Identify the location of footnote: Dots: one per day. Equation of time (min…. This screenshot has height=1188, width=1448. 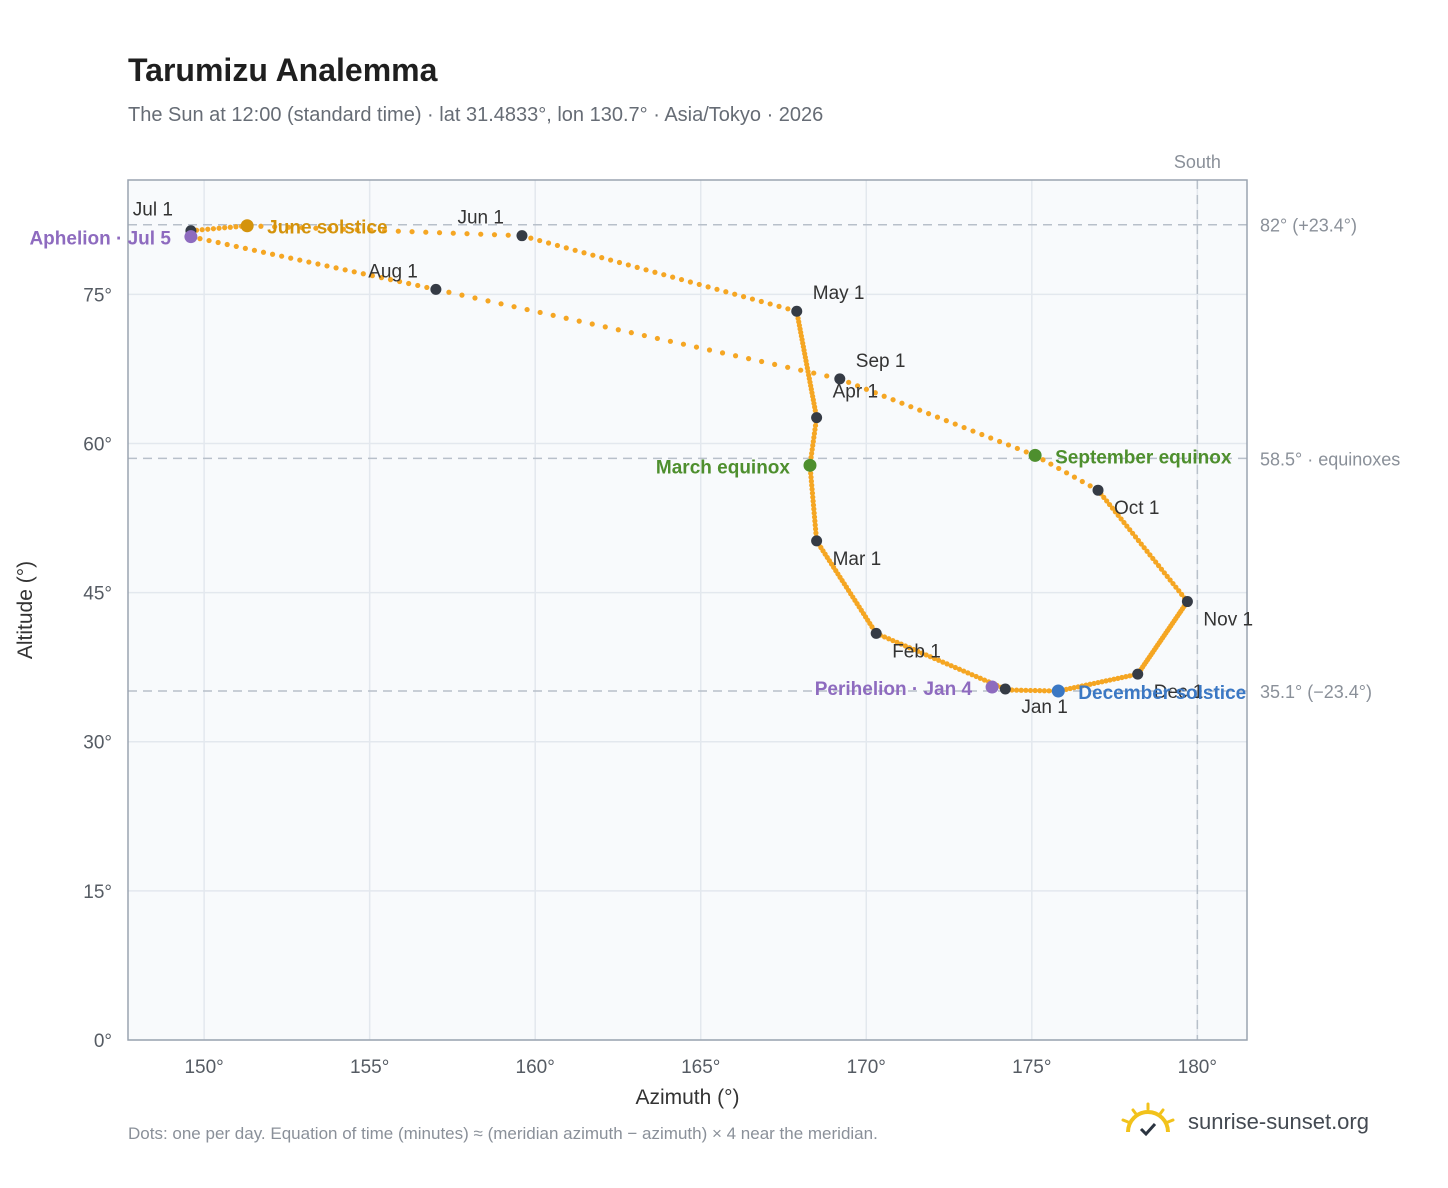
(503, 1133).